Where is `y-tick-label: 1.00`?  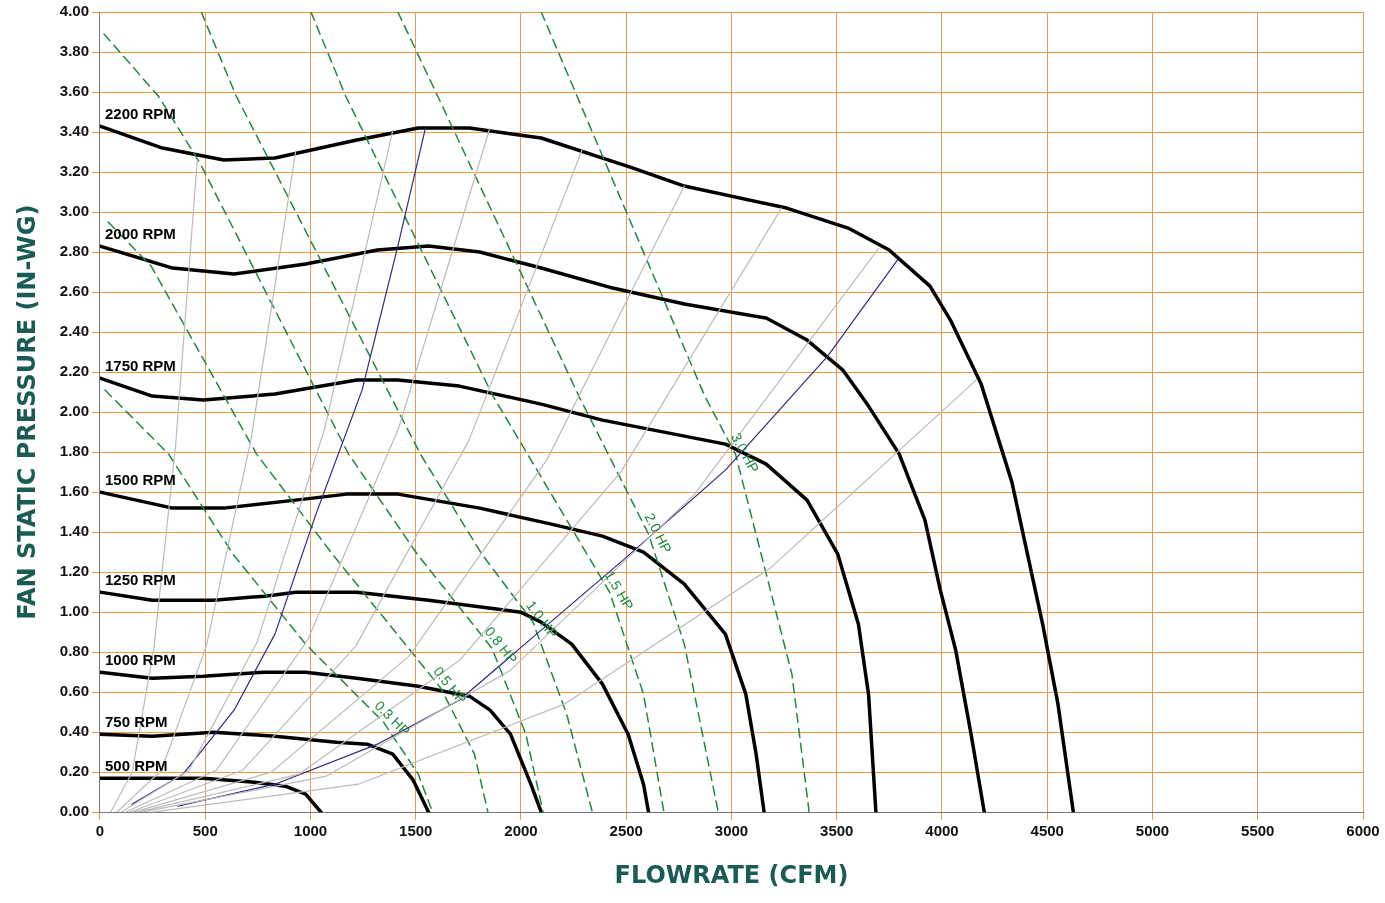
y-tick-label: 1.00 is located at coordinates (74, 611).